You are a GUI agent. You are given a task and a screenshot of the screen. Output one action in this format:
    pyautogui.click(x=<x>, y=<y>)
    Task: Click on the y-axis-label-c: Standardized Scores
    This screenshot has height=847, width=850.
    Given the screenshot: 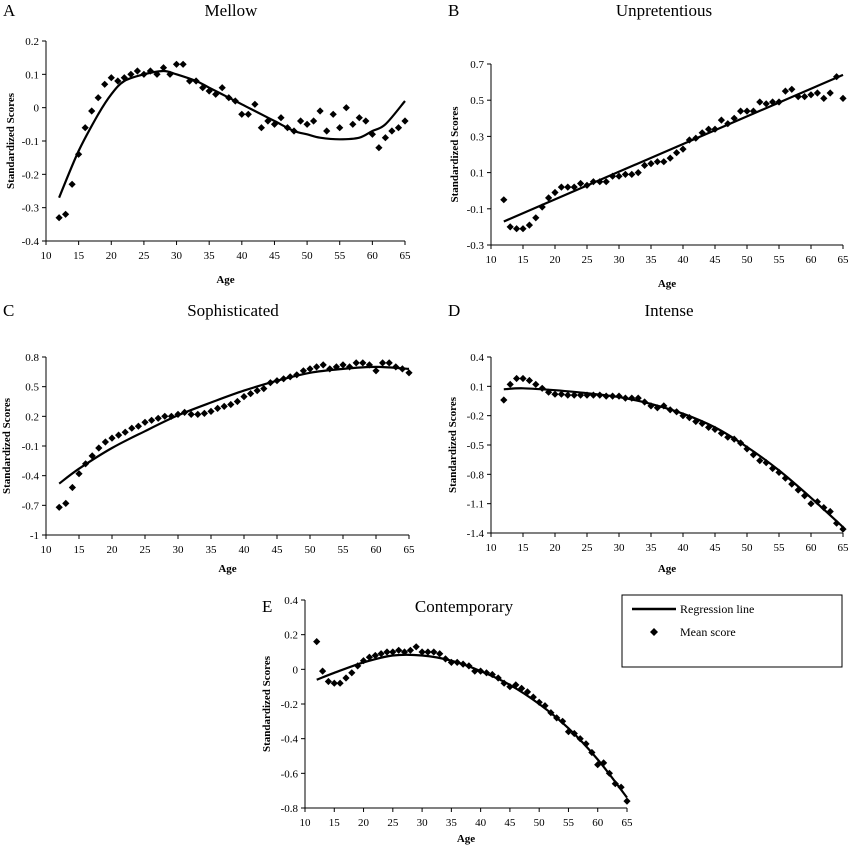 What is the action you would take?
    pyautogui.click(x=7, y=445)
    